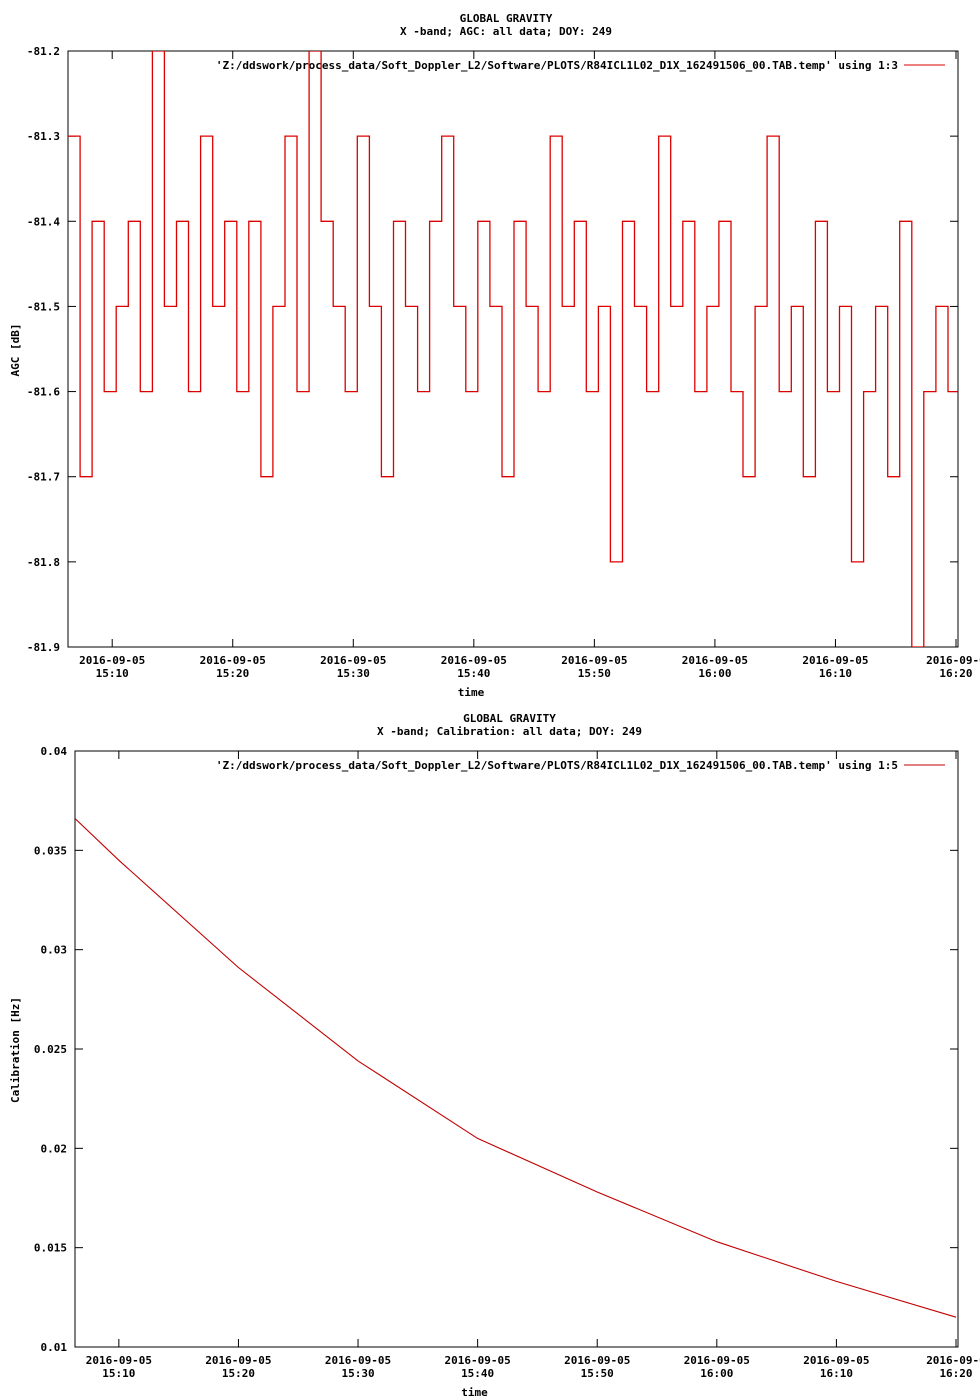 The height and width of the screenshot is (1400, 980). Describe the element at coordinates (43, 647) in the screenshot. I see `y-tick-label: -81.9` at that location.